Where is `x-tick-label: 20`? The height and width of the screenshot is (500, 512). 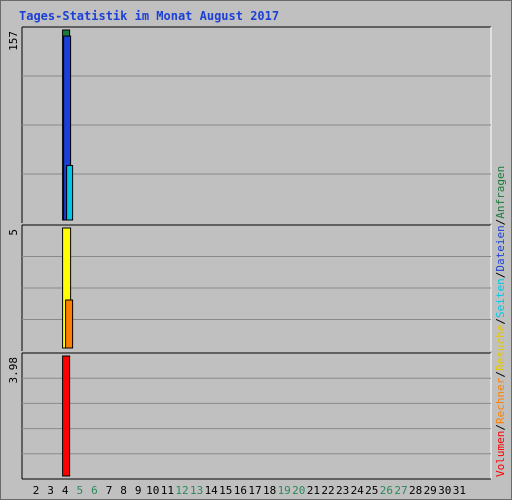
x-tick-label: 20 is located at coordinates (298, 490).